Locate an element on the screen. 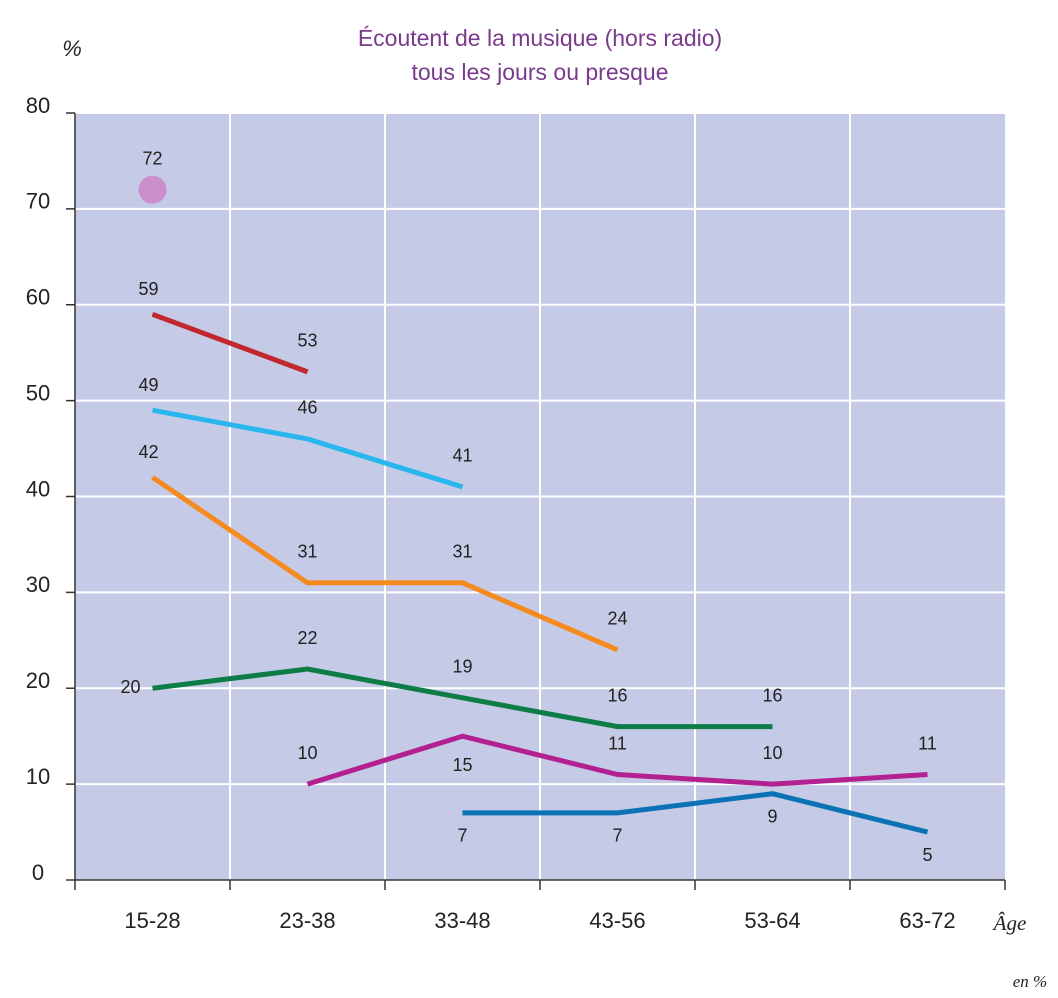 This screenshot has height=998, width=1058. data-label: 46 is located at coordinates (307, 408).